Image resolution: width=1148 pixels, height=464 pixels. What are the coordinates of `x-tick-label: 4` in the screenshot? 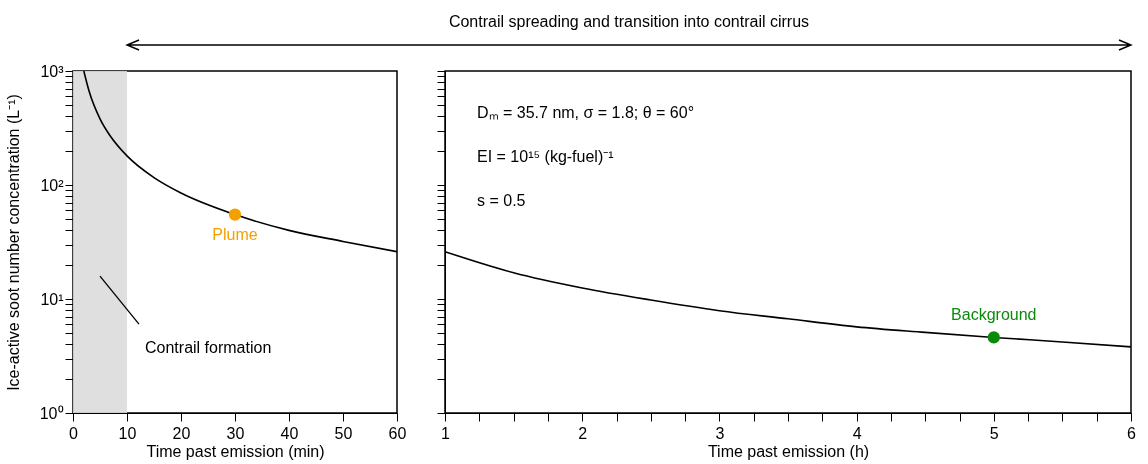 It's located at (857, 433).